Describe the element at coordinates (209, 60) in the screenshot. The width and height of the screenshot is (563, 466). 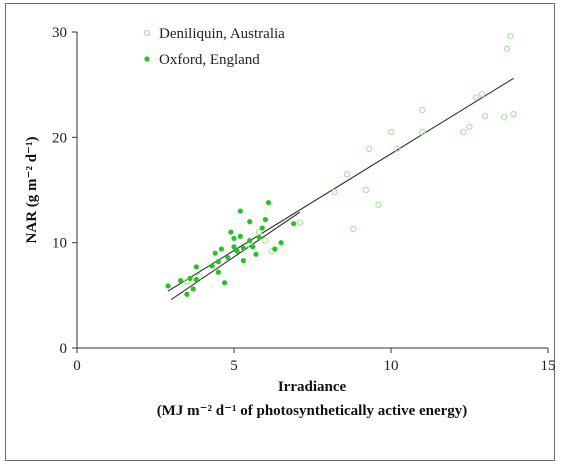
I see `legend-label-oxford: Oxford, England` at that location.